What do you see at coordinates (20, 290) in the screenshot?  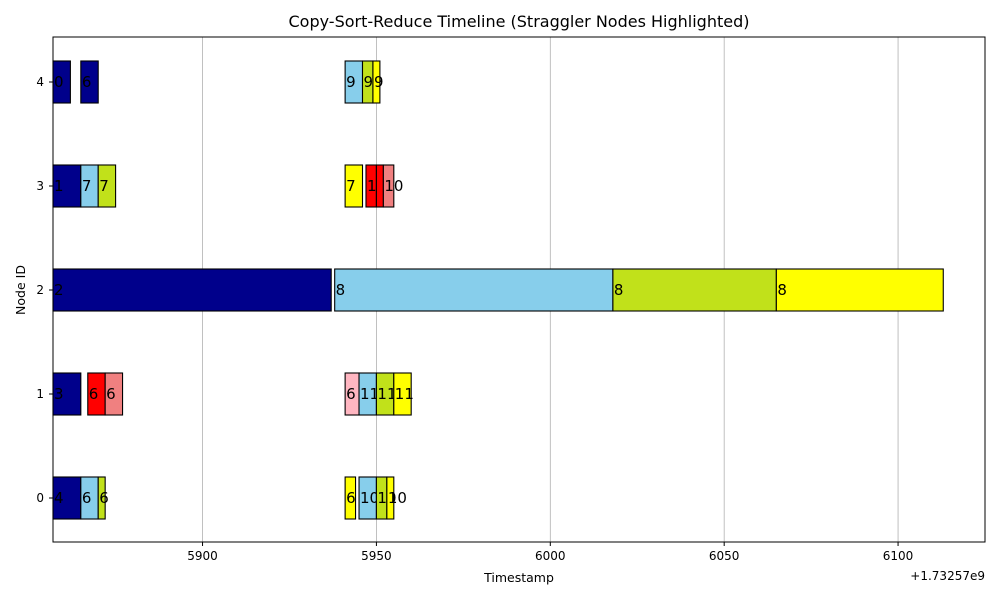 I see `y-axis-label: Node ID` at bounding box center [20, 290].